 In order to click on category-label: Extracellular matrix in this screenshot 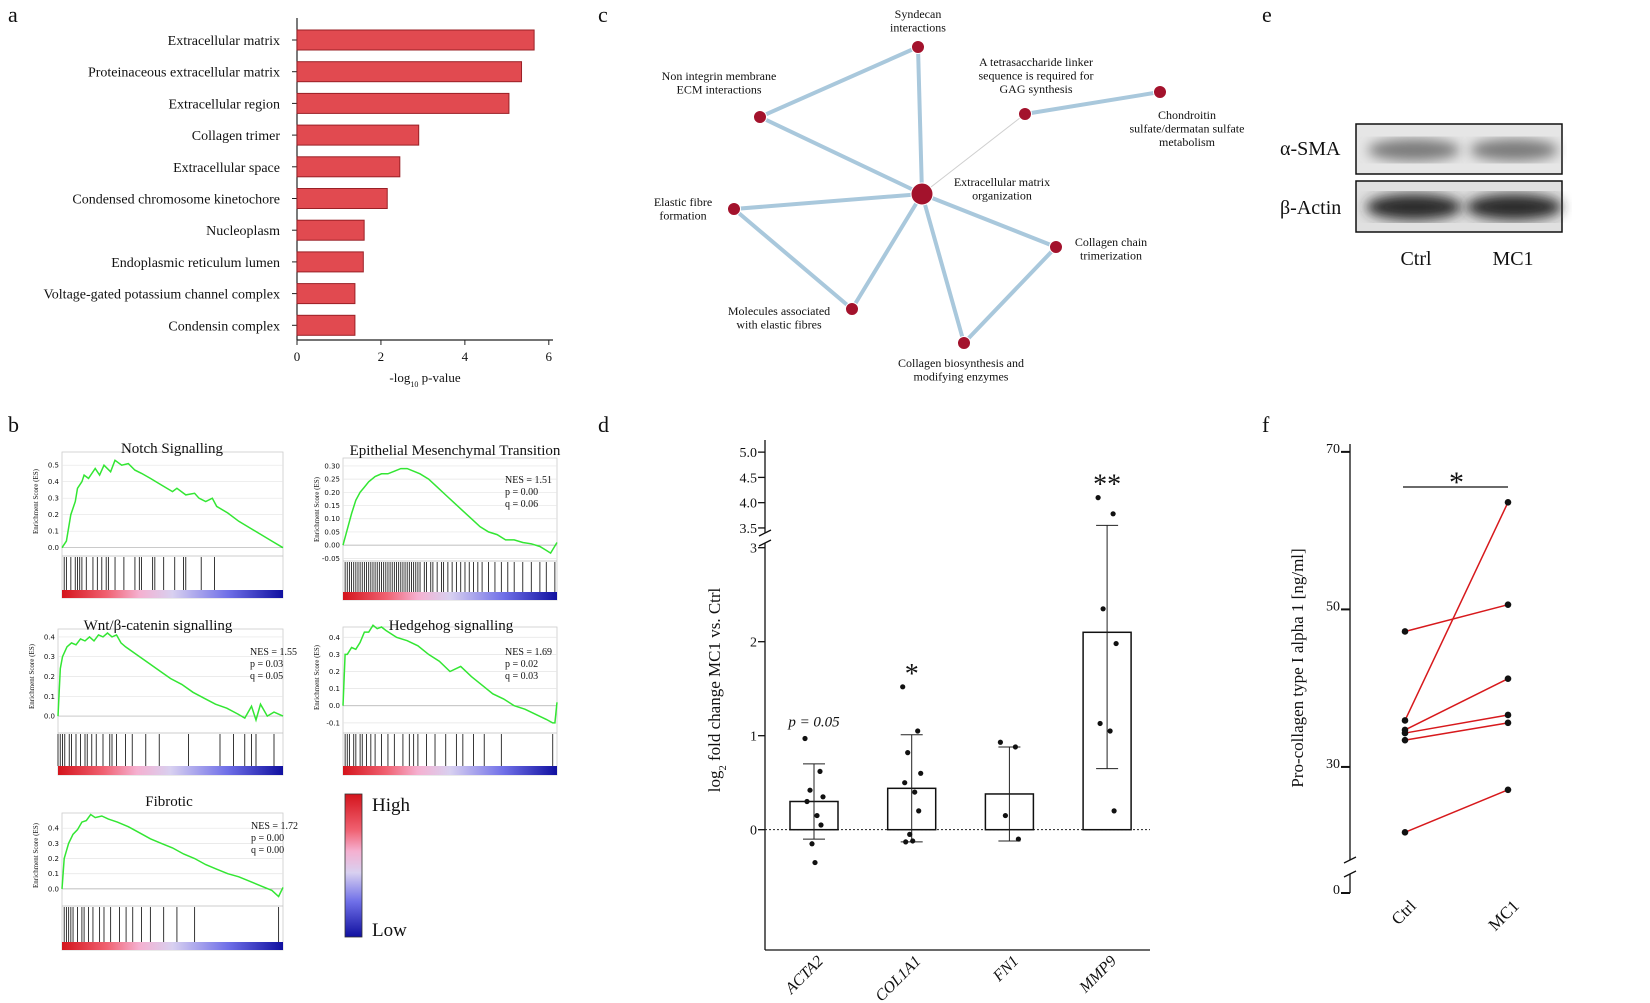, I will do `click(224, 41)`.